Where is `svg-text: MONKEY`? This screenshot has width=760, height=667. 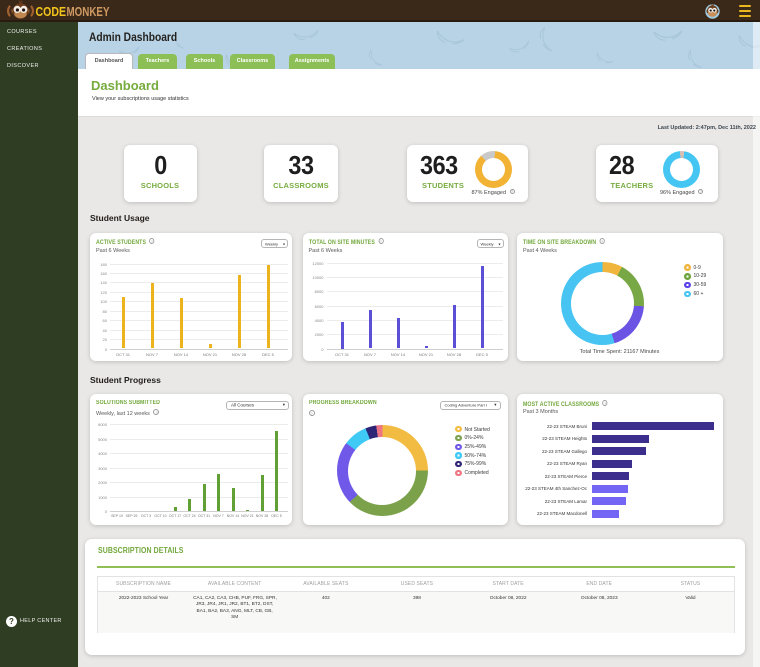
svg-text: MONKEY is located at coordinates (89, 12).